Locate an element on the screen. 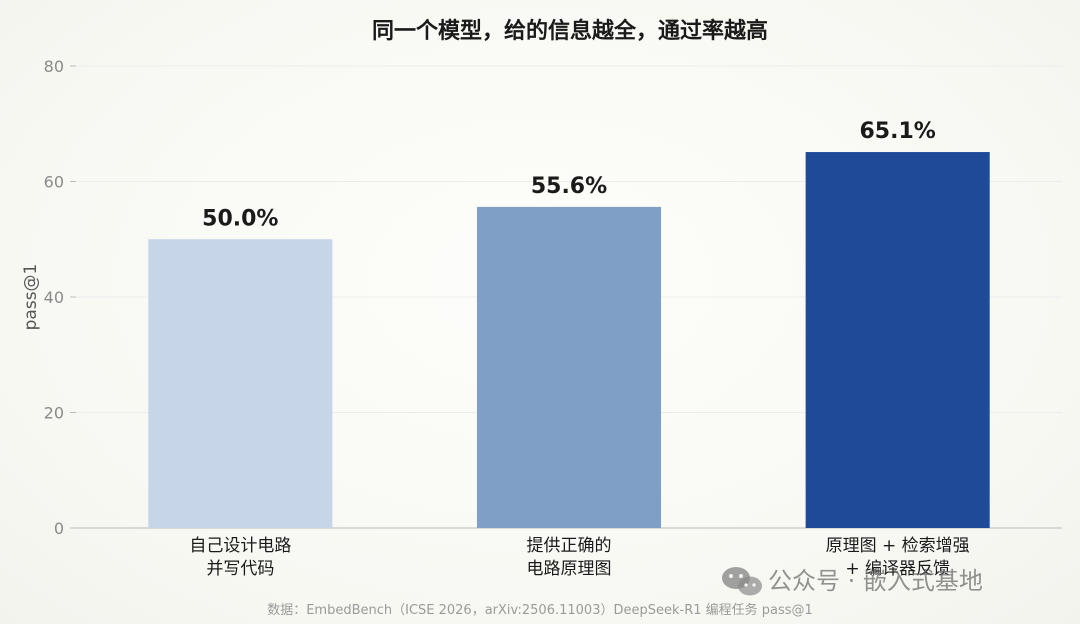 This screenshot has height=624, width=1080. y-axis-ticks: 0 20 40 60 80 is located at coordinates (60, 297).